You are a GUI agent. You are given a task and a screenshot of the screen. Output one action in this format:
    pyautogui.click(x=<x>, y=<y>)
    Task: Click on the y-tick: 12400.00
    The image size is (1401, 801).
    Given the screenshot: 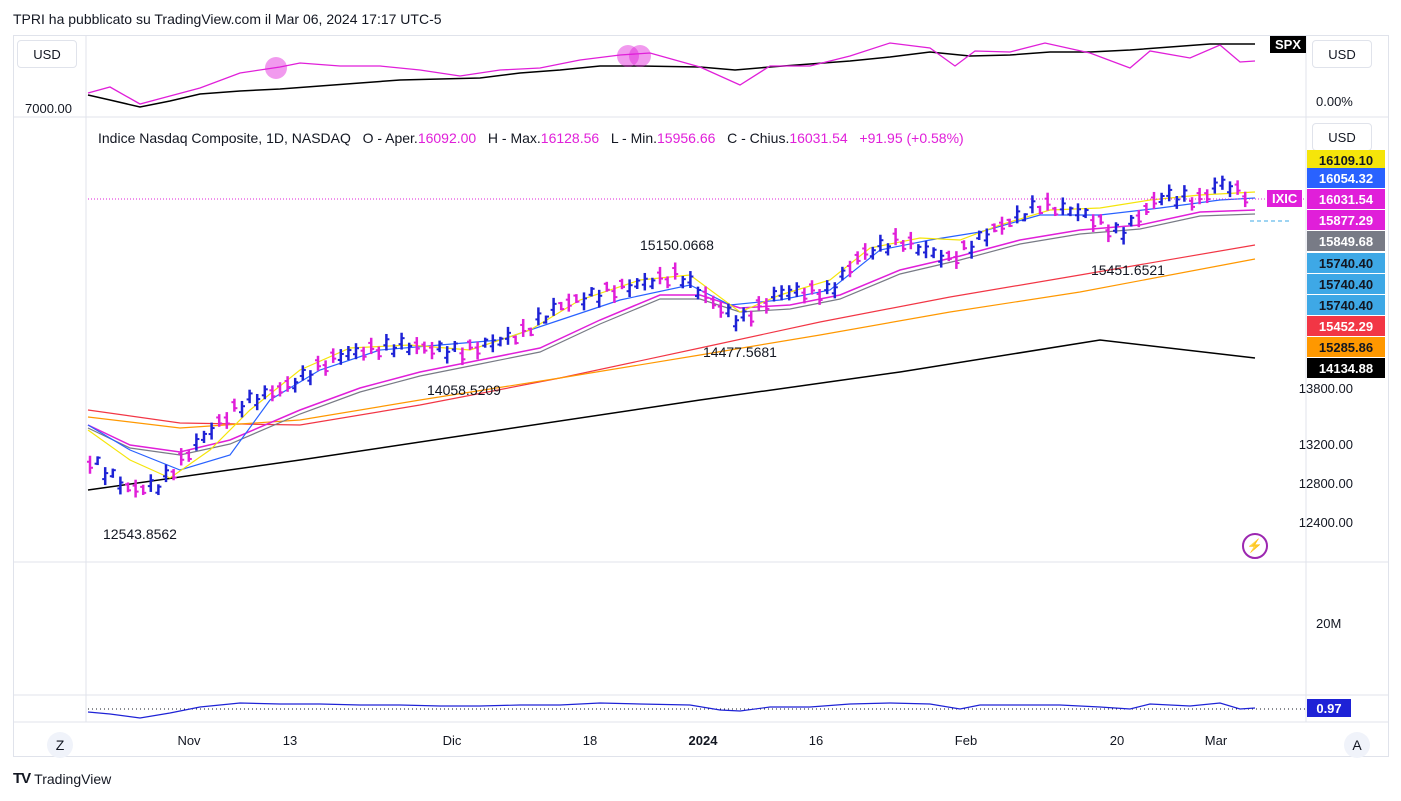 What is the action you would take?
    pyautogui.click(x=1325, y=522)
    